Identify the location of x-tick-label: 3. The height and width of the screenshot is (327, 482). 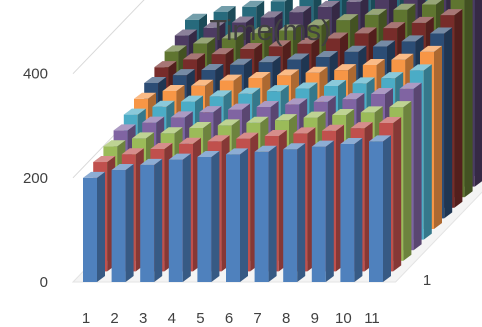
(143, 318).